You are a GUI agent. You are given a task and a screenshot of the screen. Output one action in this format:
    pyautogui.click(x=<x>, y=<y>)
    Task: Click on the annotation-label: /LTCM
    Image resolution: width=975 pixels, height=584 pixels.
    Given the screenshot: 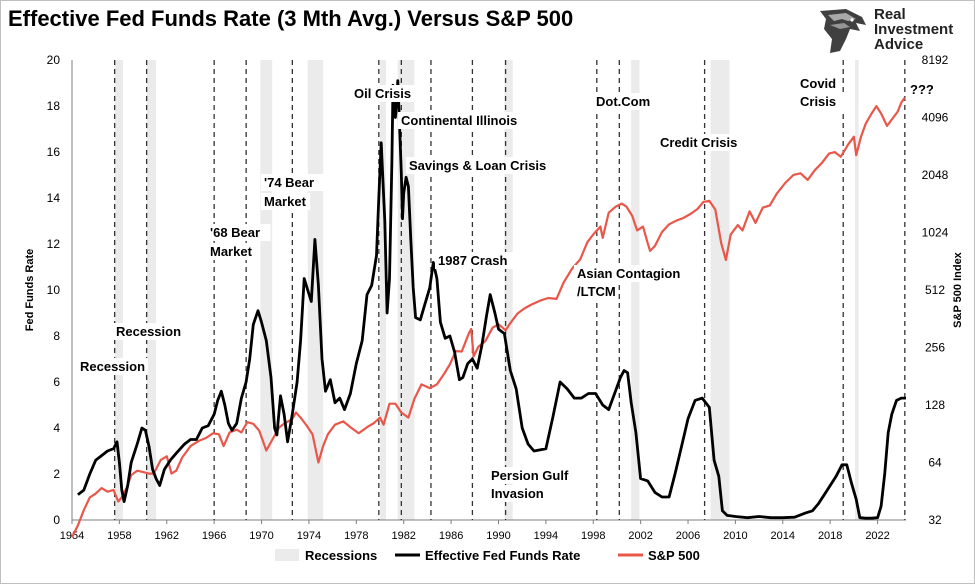 What is the action you would take?
    pyautogui.click(x=596, y=291)
    